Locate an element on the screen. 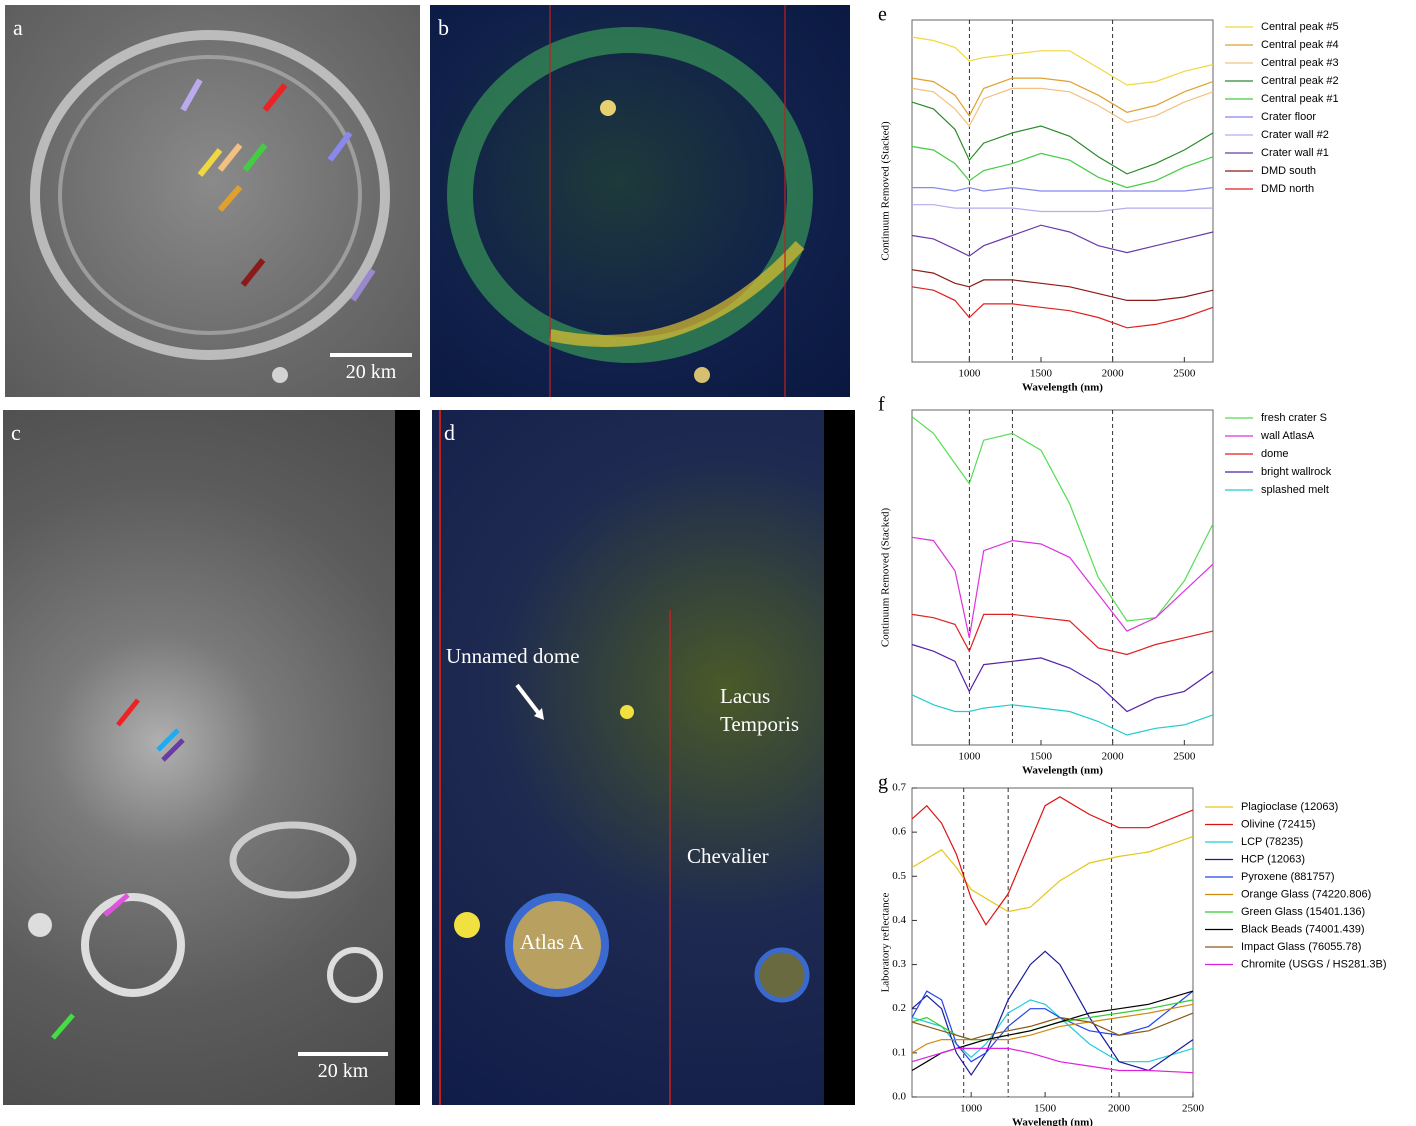  panel-letter: a is located at coordinates (18, 27).